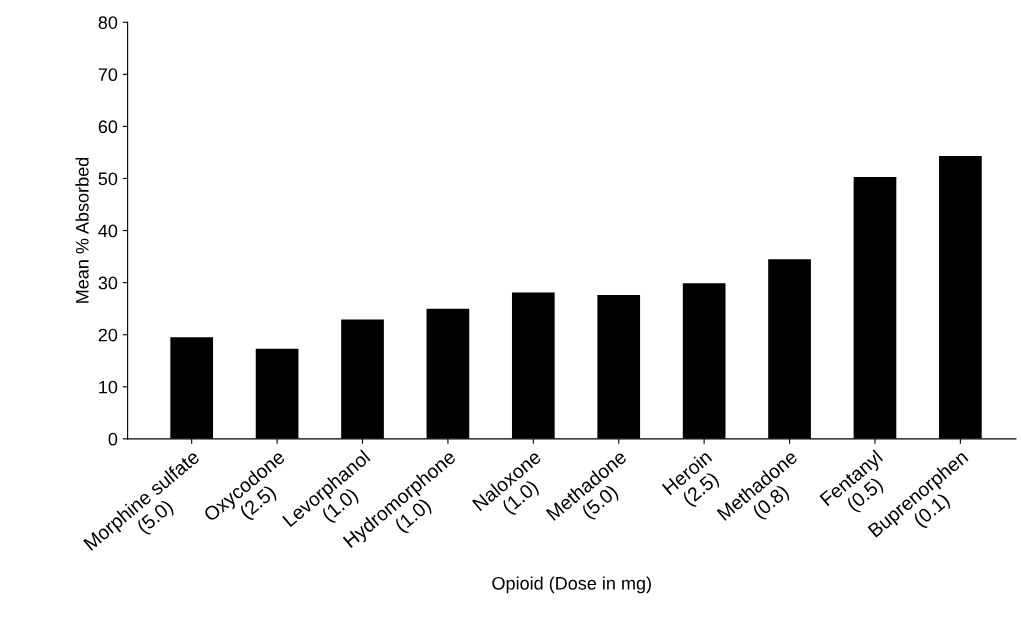  What do you see at coordinates (108, 283) in the screenshot?
I see `y-tick-label: 30` at bounding box center [108, 283].